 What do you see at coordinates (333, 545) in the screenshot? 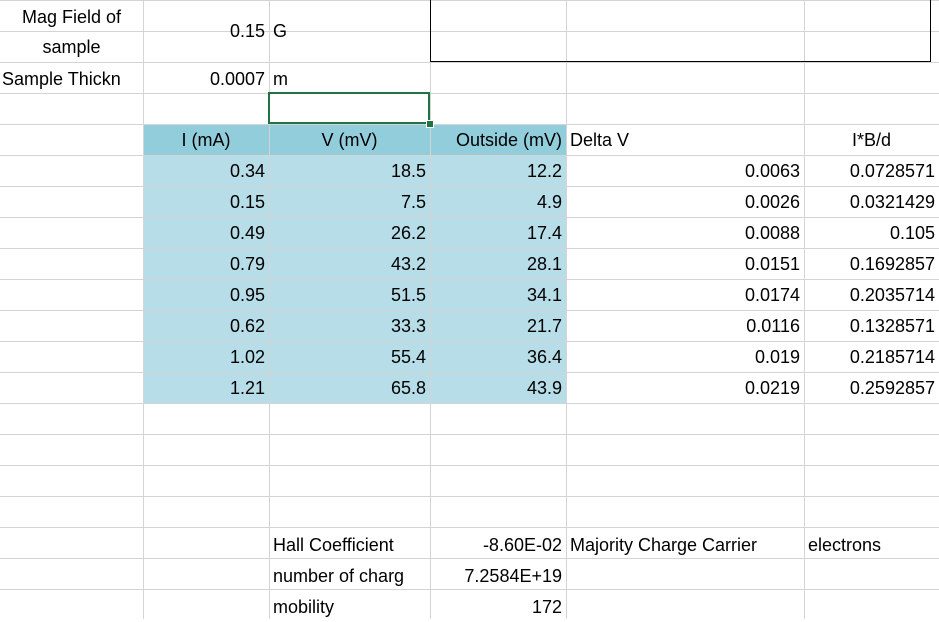
I see `hall-coefficient-label: Hall Coefficient` at bounding box center [333, 545].